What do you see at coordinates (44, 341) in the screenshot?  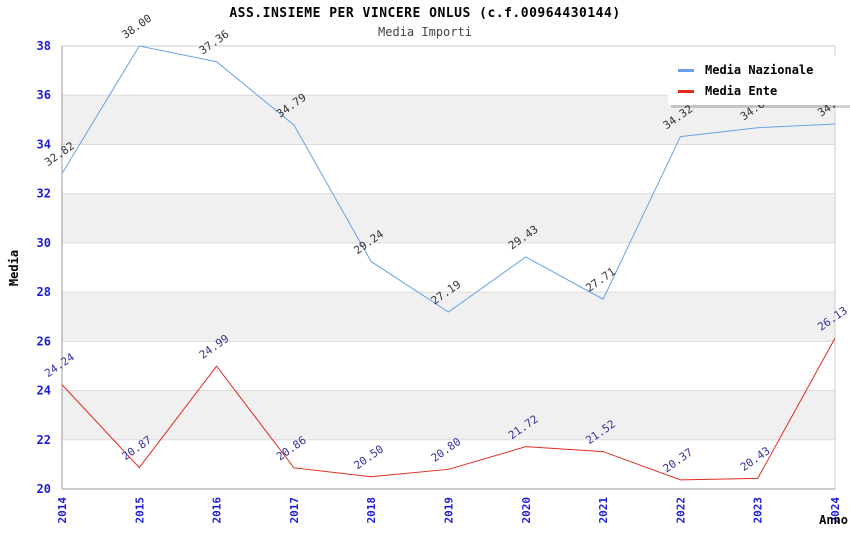 I see `y-tick-label: 26` at bounding box center [44, 341].